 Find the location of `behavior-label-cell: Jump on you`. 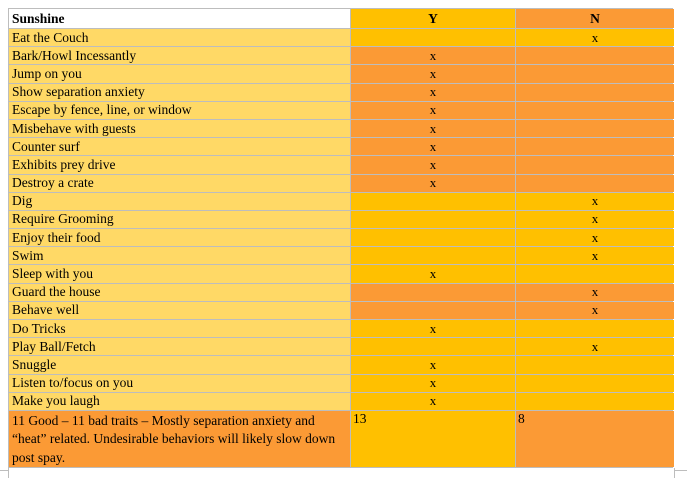

behavior-label-cell: Jump on you is located at coordinates (179, 74).